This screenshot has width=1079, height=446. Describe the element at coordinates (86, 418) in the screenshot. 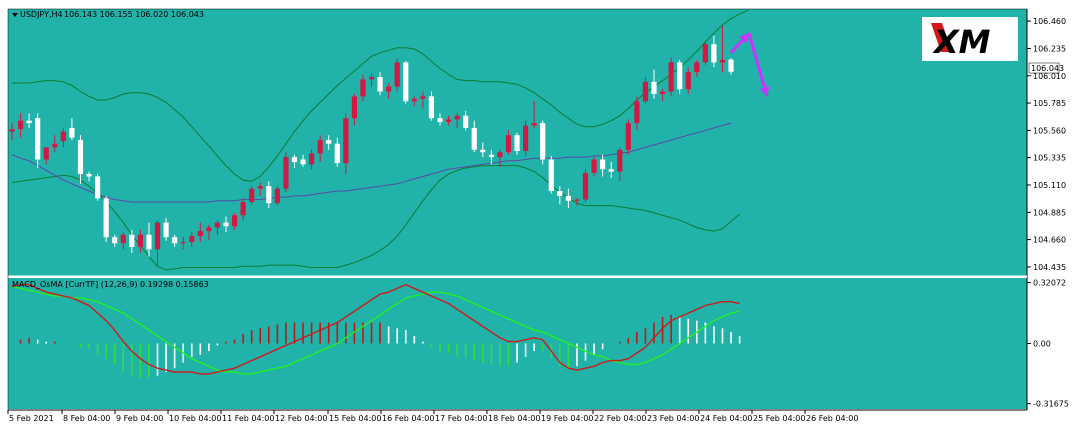

I see `time-tick-label: 8 Feb 04:00` at that location.